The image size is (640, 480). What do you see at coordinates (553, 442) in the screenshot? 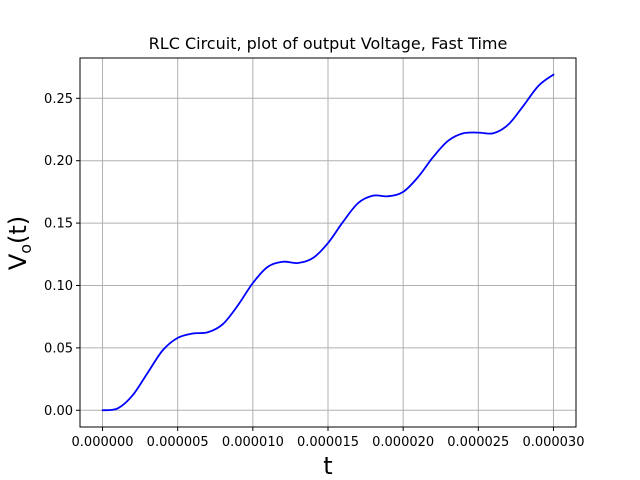
I see `x-tick-label: 0.000030` at bounding box center [553, 442].